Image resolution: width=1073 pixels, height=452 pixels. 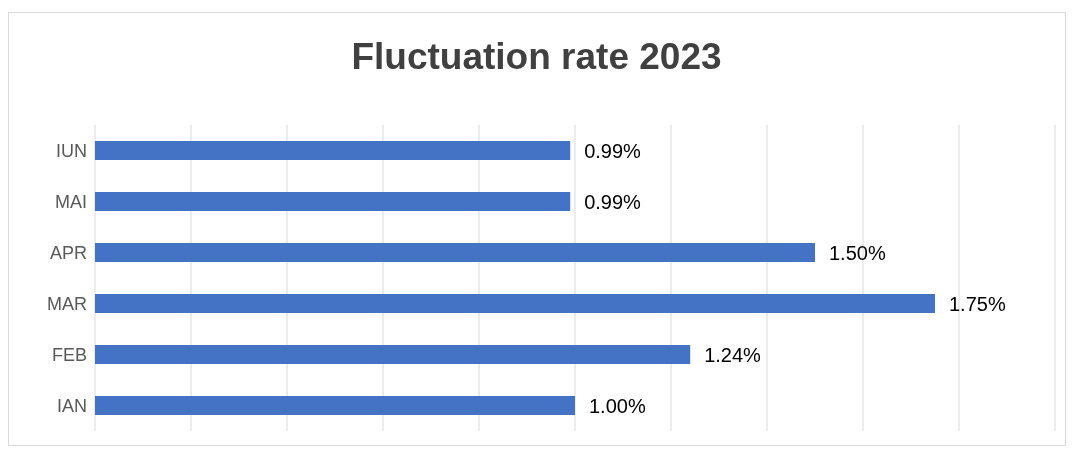 What do you see at coordinates (70, 201) in the screenshot?
I see `y-tick-label: MAI` at bounding box center [70, 201].